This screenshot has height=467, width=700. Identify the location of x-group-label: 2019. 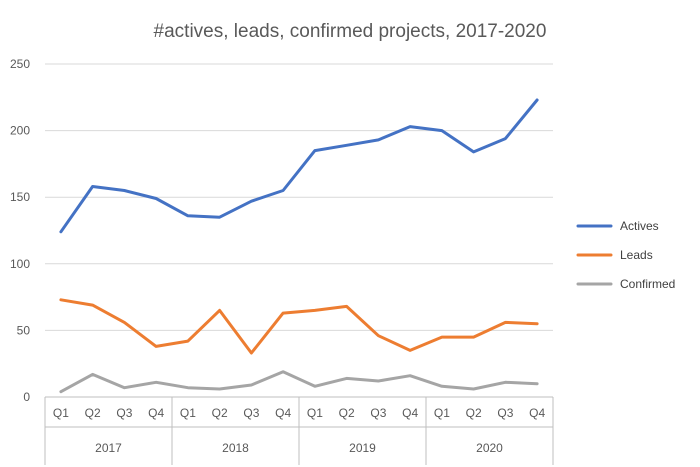
(362, 448).